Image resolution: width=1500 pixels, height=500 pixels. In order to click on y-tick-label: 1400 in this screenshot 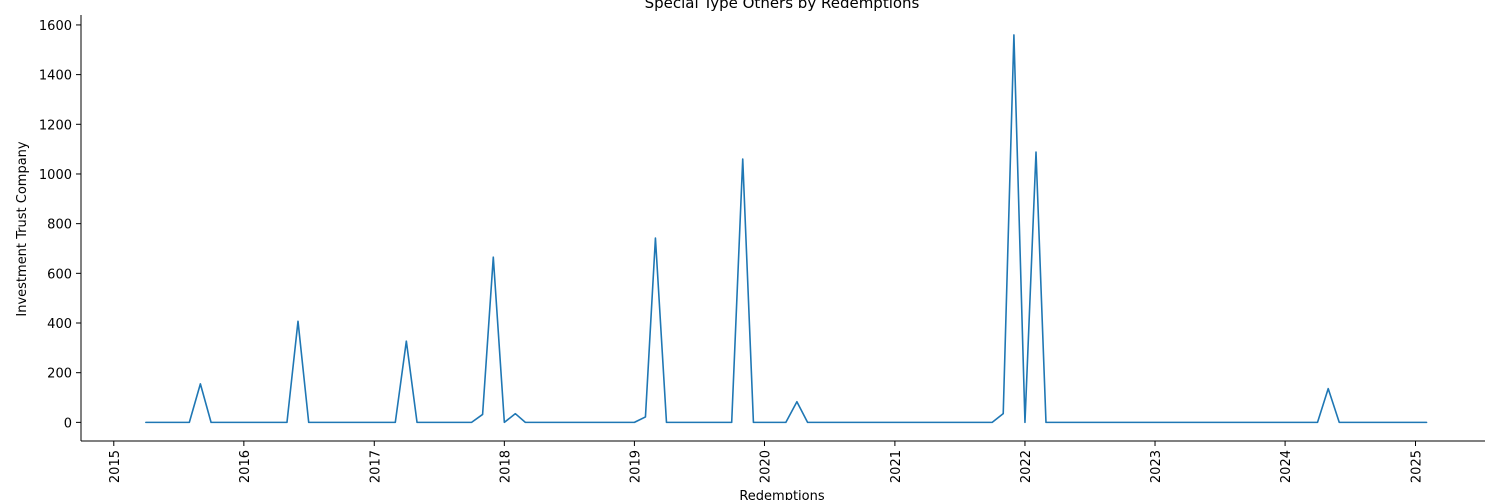, I will do `click(55, 76)`.